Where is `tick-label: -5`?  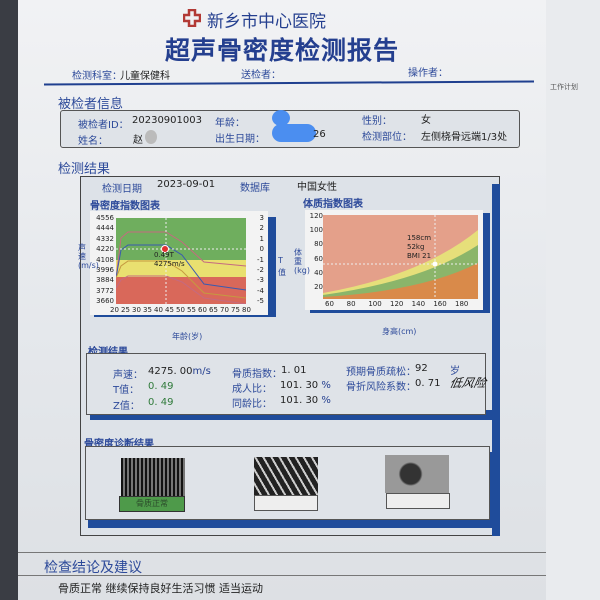 tick-label: -5 is located at coordinates (260, 301).